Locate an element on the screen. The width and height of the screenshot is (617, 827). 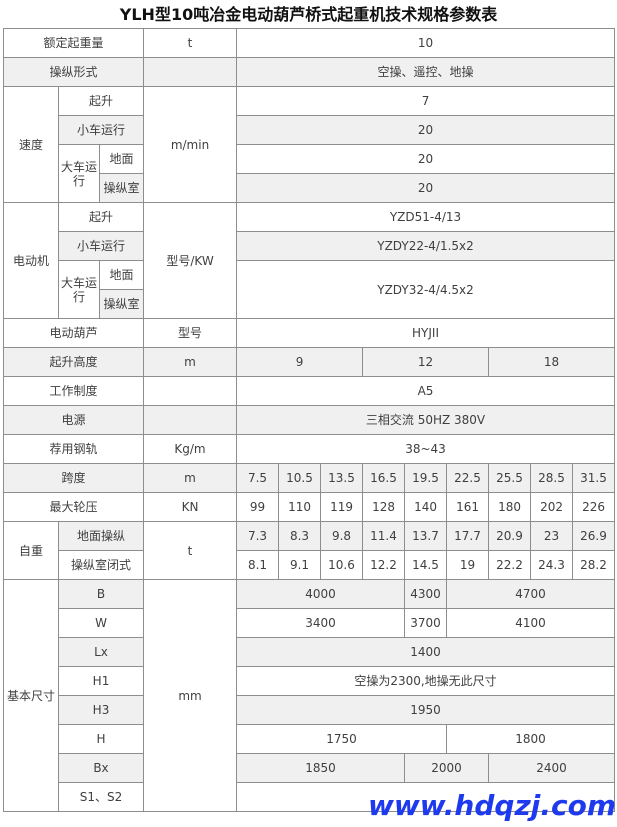
label-cell: H1 is located at coordinates (101, 681).